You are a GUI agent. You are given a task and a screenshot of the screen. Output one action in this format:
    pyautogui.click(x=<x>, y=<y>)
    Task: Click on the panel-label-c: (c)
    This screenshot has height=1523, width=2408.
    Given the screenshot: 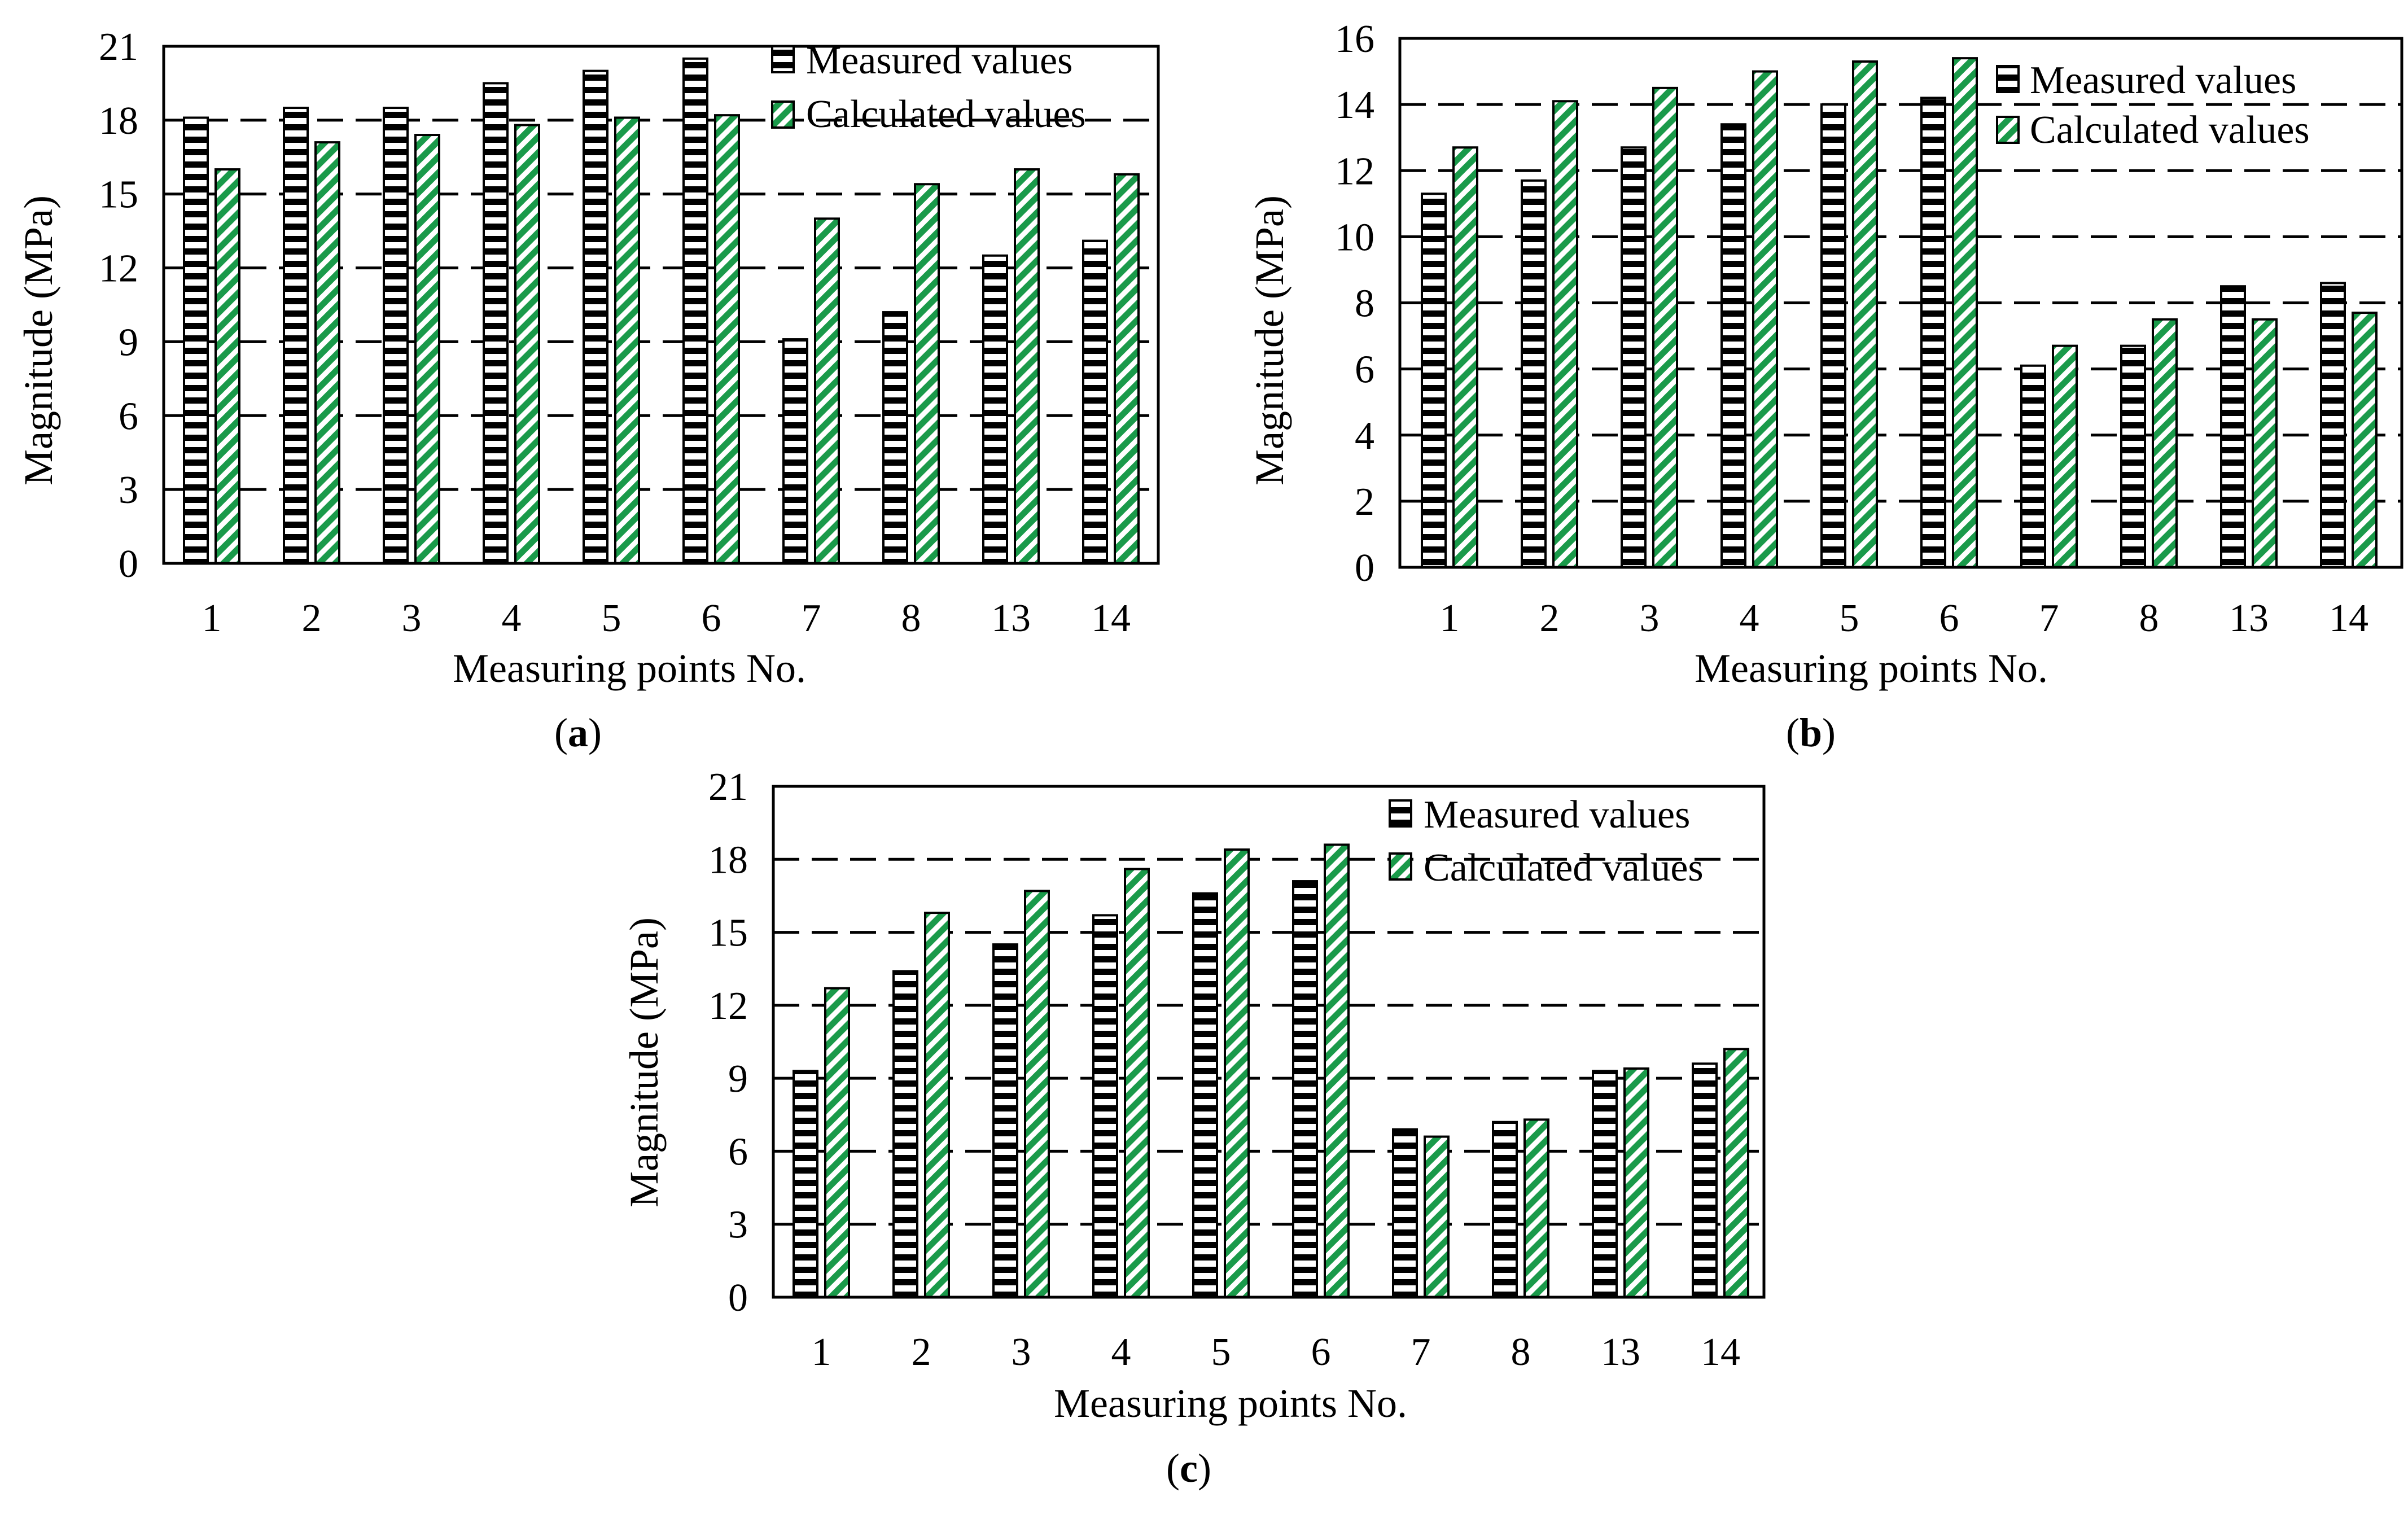 What is the action you would take?
    pyautogui.click(x=1189, y=1468)
    